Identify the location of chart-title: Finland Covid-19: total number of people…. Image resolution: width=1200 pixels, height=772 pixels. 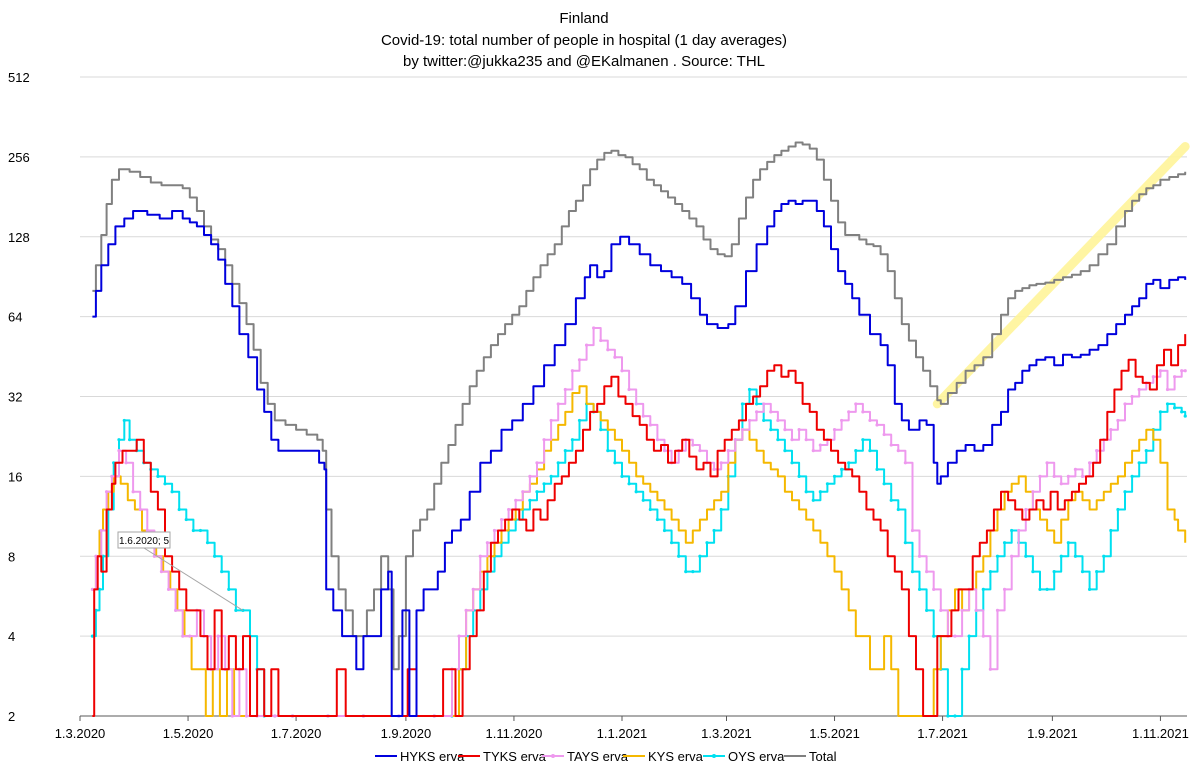
(584, 40).